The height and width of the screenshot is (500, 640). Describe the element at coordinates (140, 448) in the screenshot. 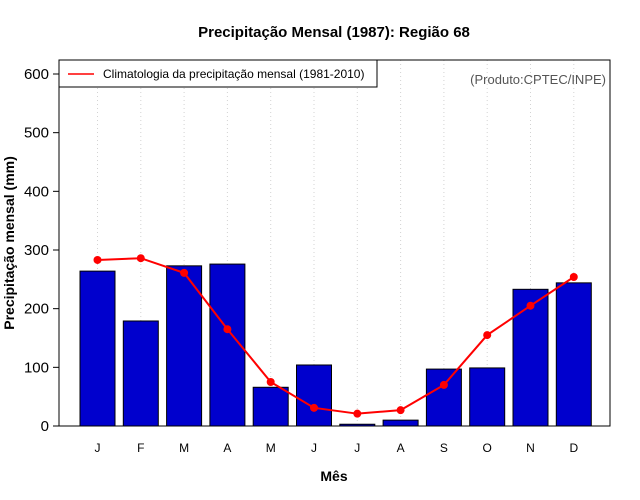

I see `x-tick-label: F` at that location.